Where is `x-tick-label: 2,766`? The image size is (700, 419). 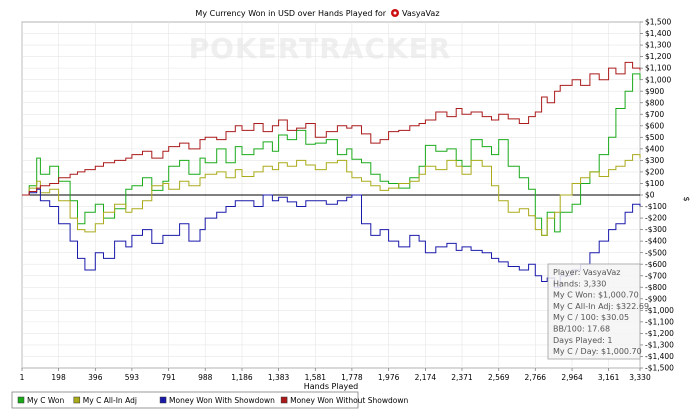
x-tick-label: 2,766 is located at coordinates (536, 377).